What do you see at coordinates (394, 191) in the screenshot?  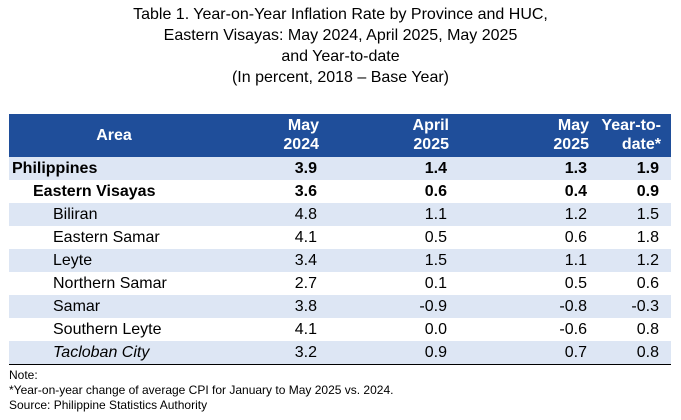 I see `cell-april-2025: 0.6` at bounding box center [394, 191].